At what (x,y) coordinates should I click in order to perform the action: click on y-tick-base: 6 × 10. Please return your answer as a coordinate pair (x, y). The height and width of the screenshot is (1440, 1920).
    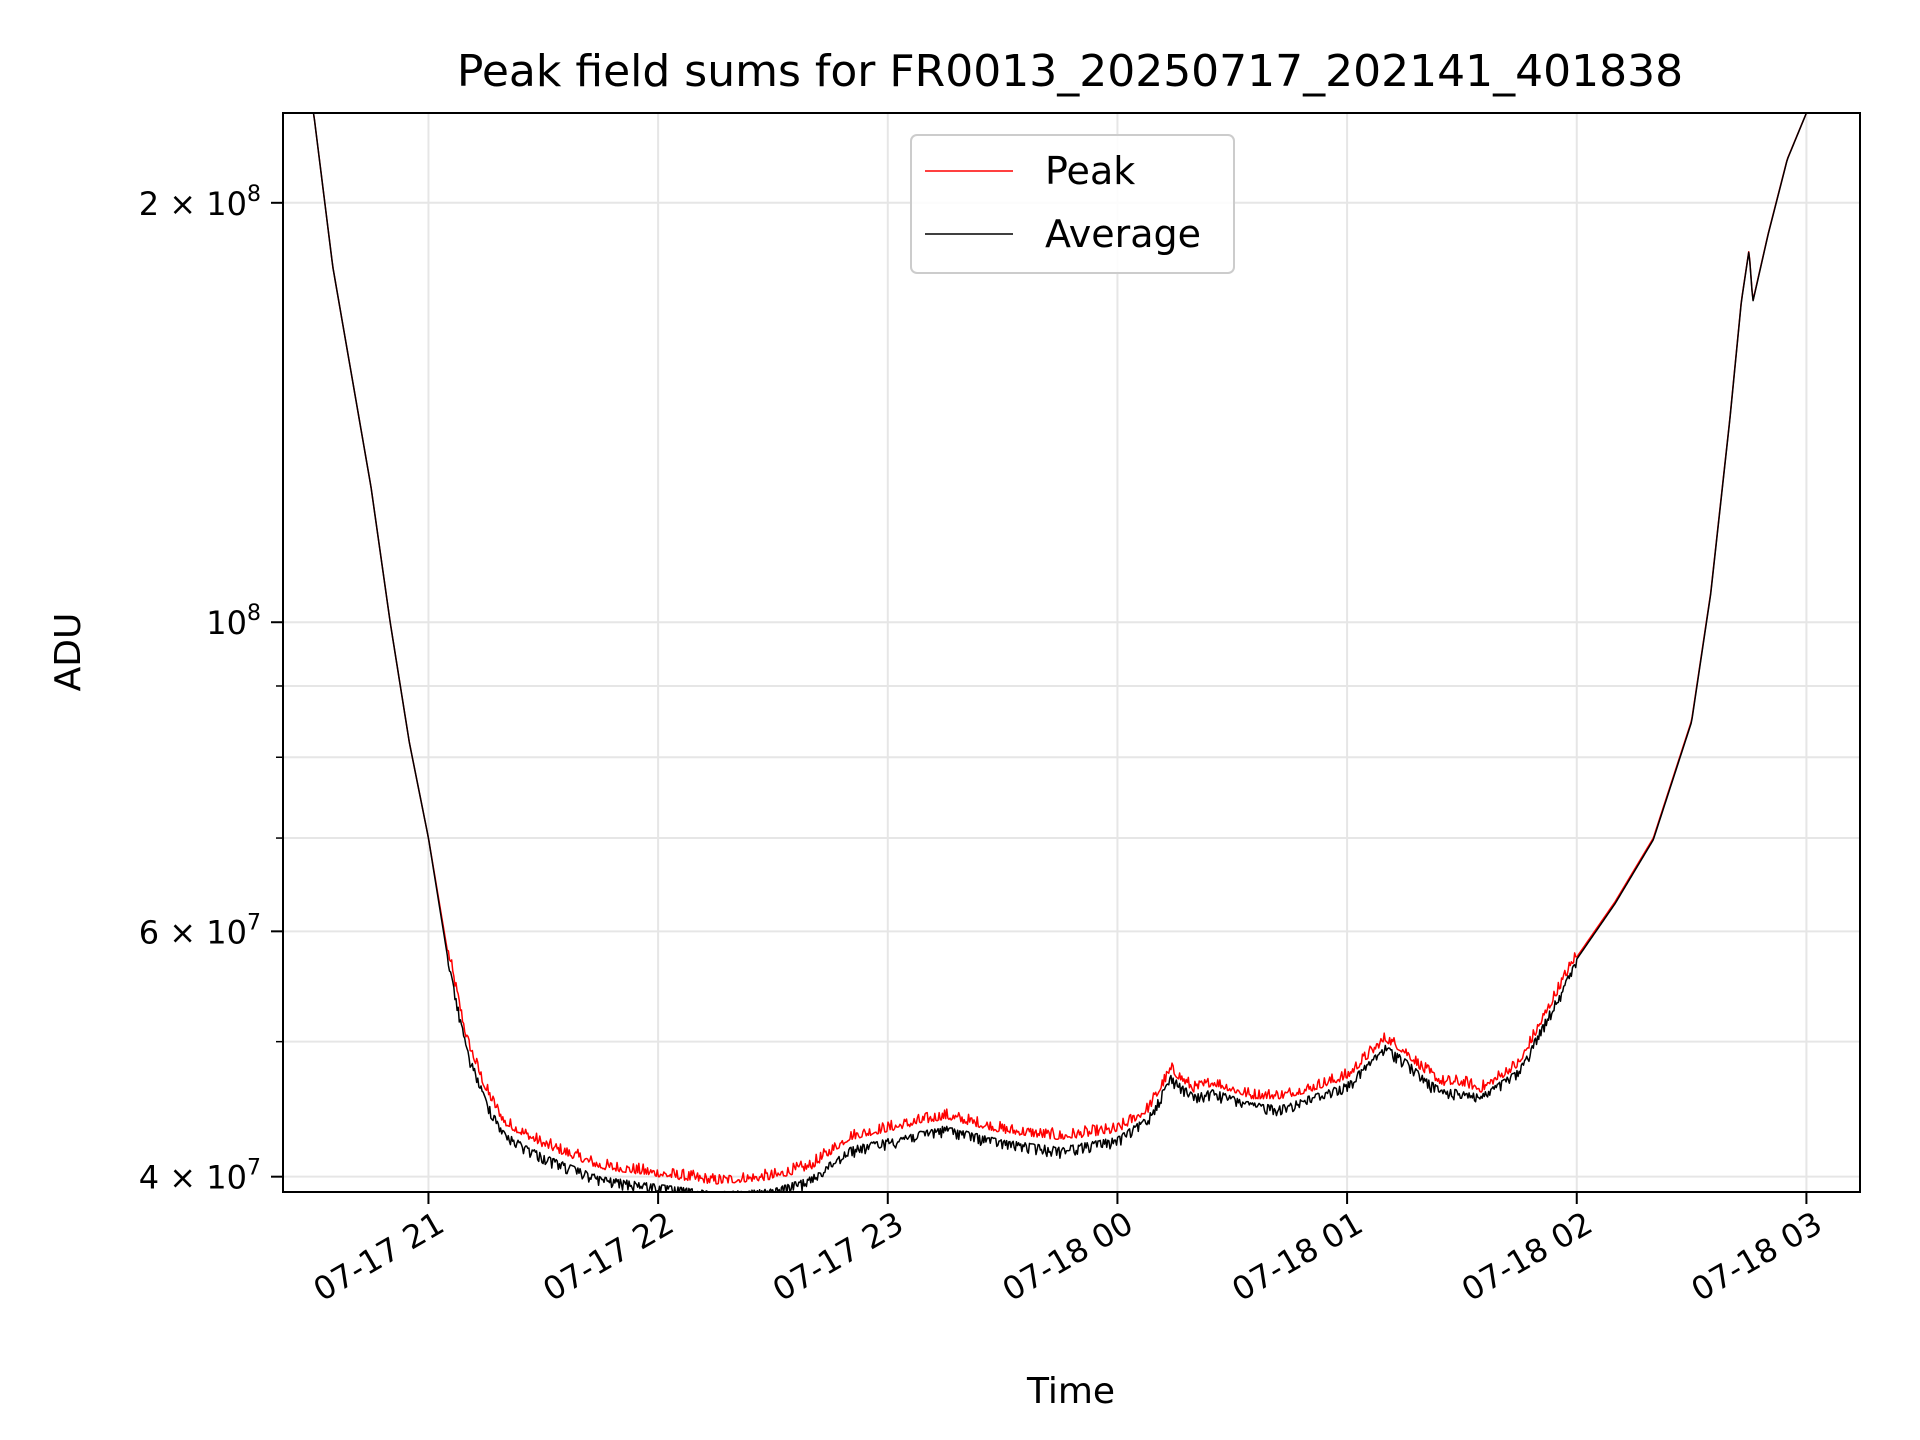
    Looking at the image, I should click on (193, 932).